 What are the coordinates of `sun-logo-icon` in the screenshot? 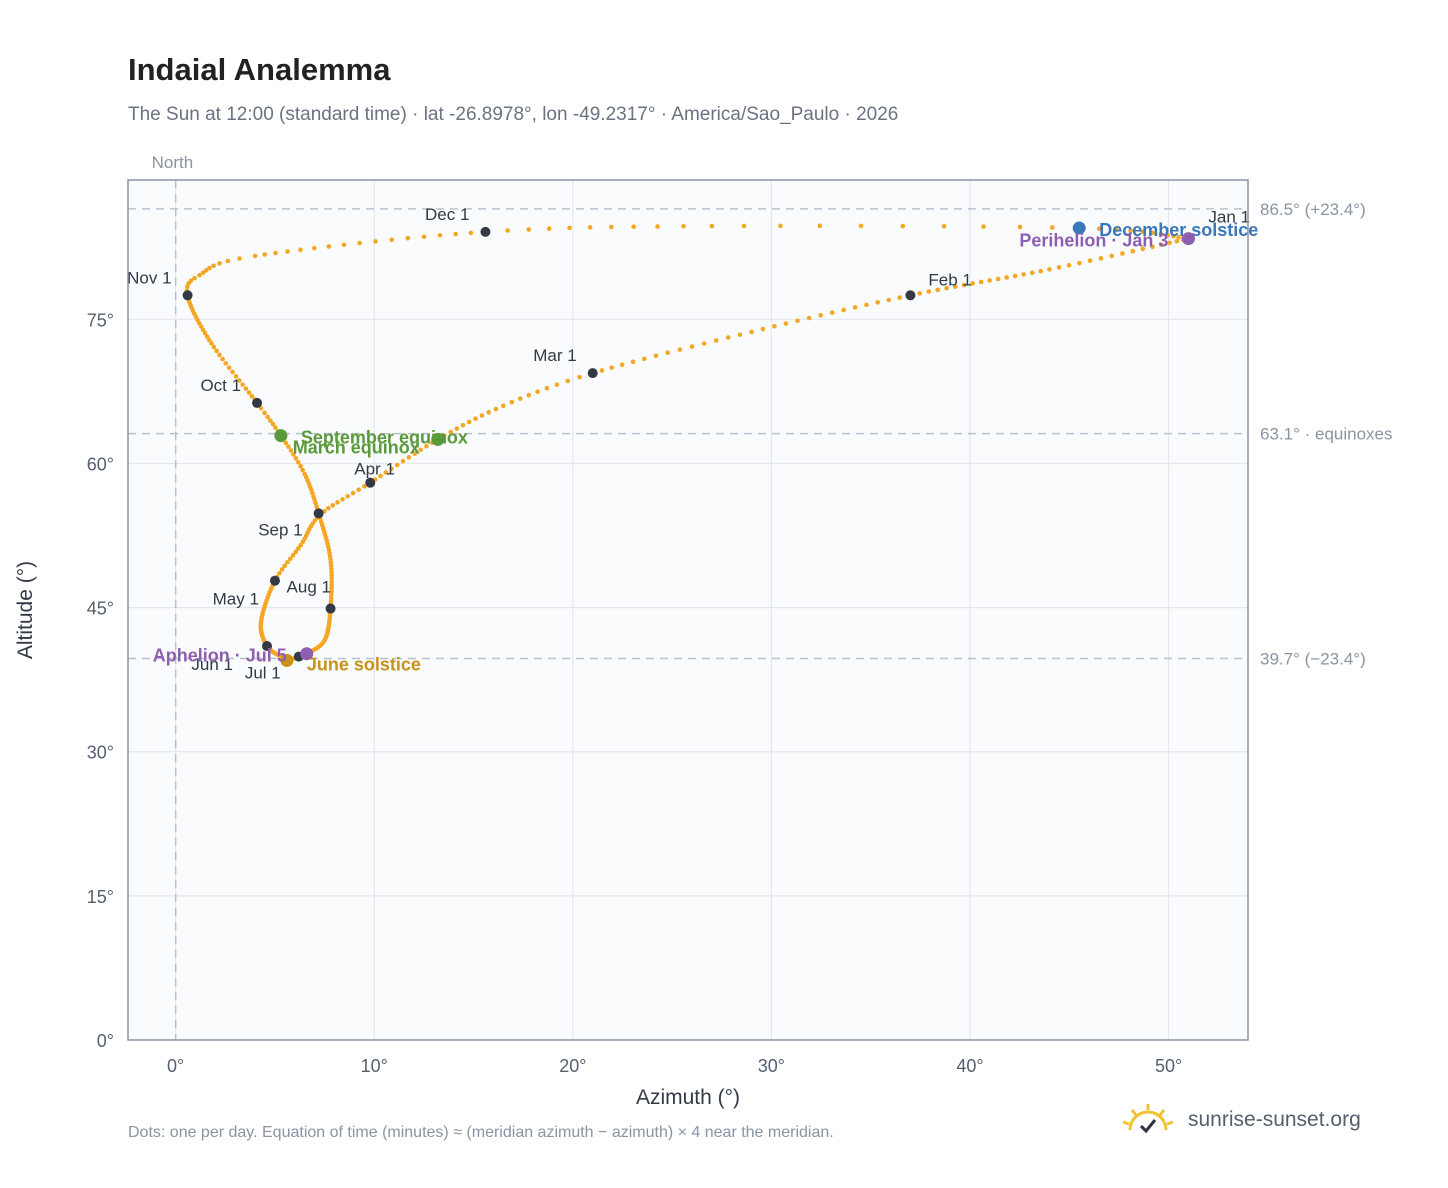 It's located at (1148, 1119).